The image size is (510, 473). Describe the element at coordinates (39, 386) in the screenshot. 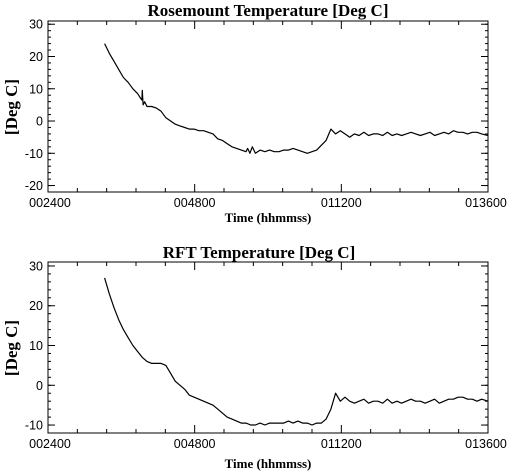

I see `rft-y-tick-label: 0` at that location.